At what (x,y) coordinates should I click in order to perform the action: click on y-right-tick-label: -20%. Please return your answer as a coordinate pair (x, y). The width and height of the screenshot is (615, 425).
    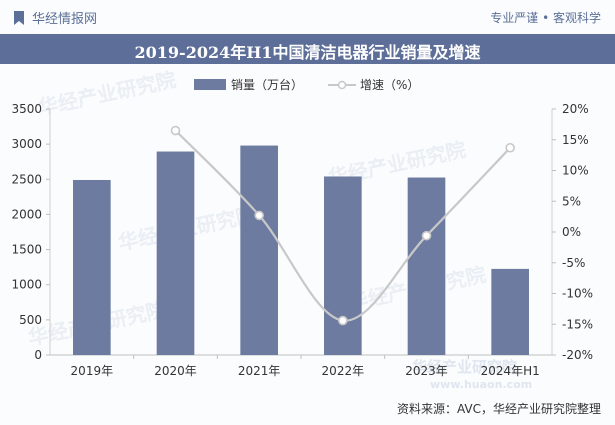
    Looking at the image, I should click on (577, 355).